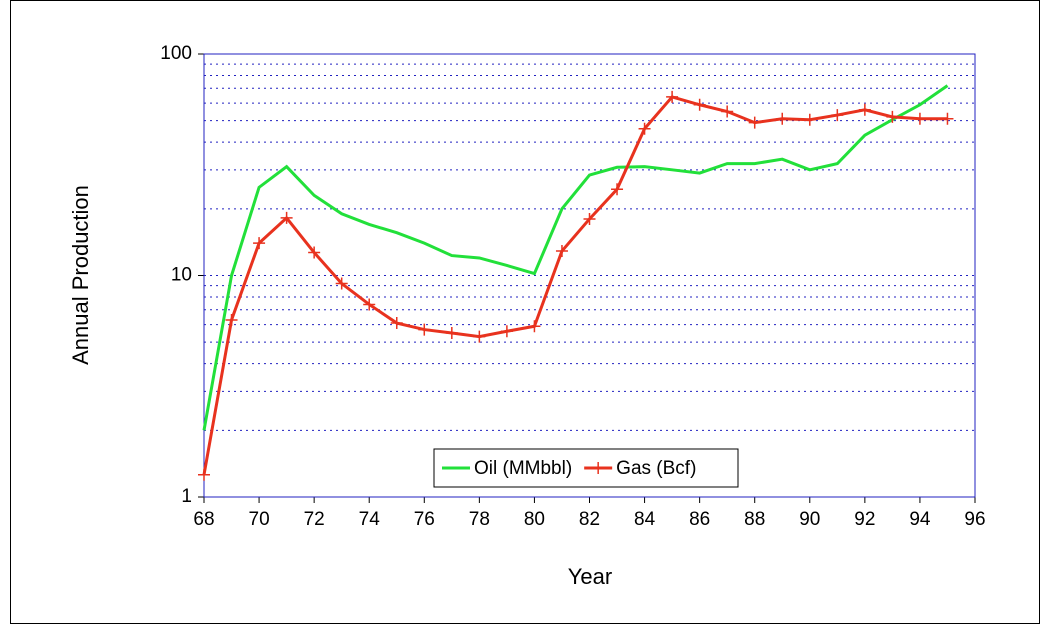 This screenshot has height=625, width=1042. I want to click on x-tick-label: 96, so click(974, 519).